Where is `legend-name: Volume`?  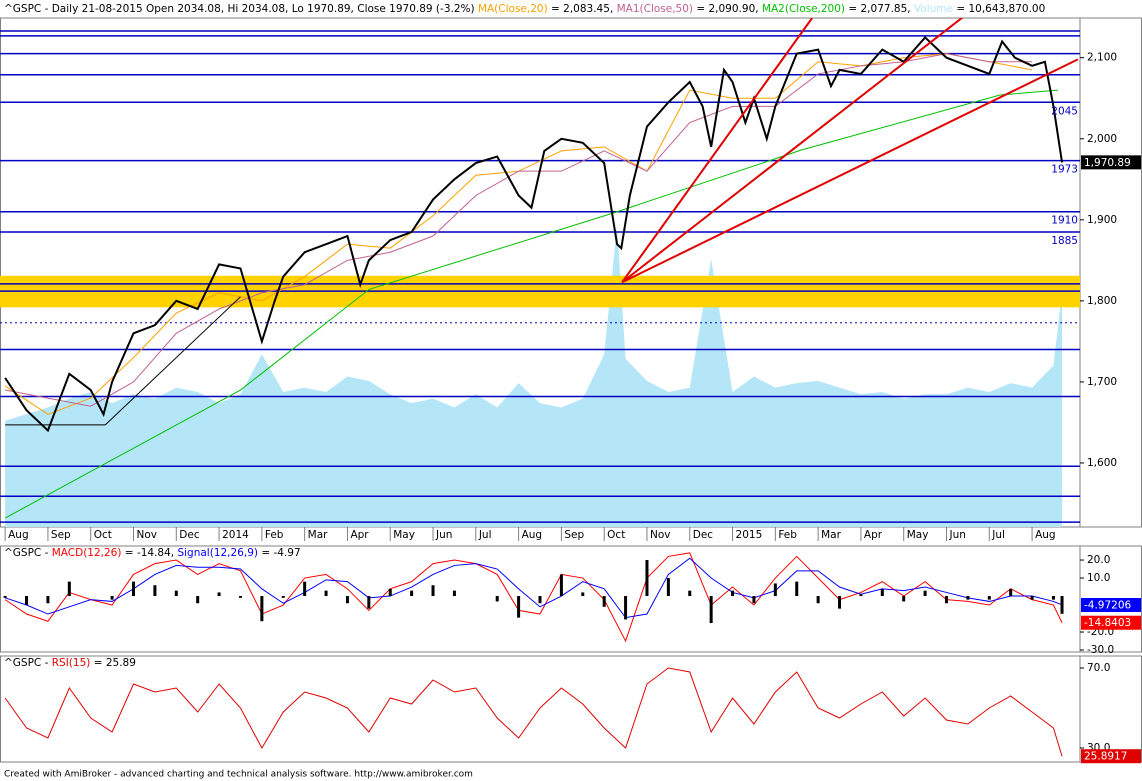
legend-name: Volume is located at coordinates (933, 9).